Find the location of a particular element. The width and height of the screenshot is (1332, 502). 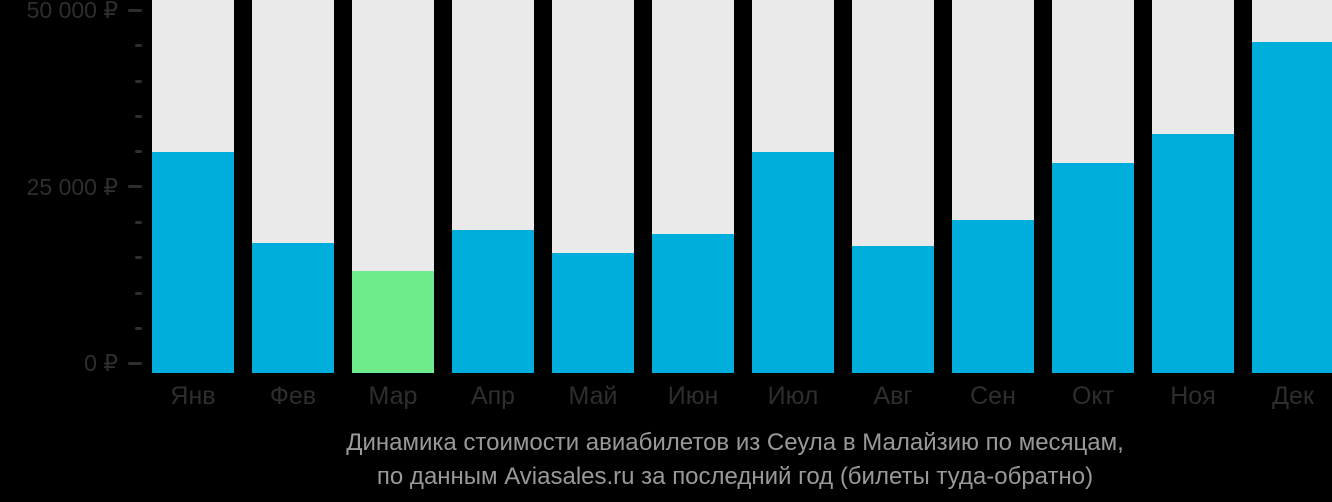

bar-track-Сен is located at coordinates (993, 186).